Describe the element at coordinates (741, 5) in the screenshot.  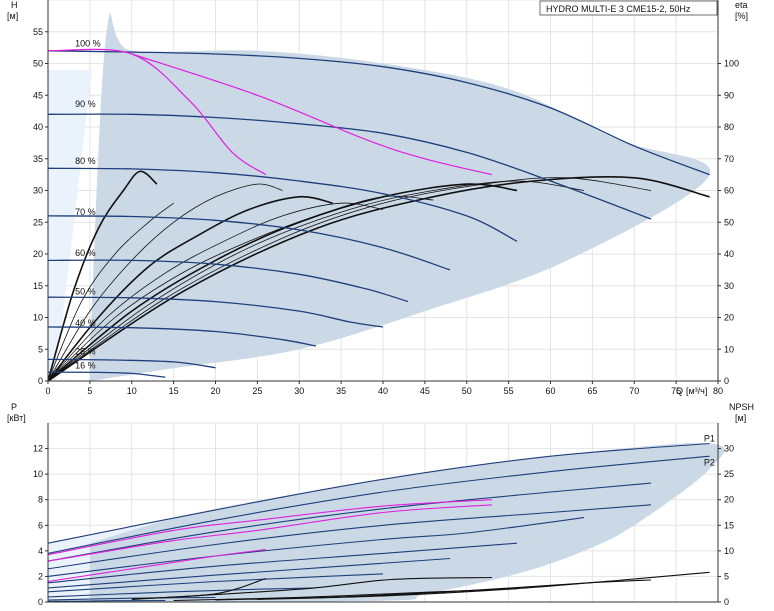
I see `top-y2label: eta` at that location.